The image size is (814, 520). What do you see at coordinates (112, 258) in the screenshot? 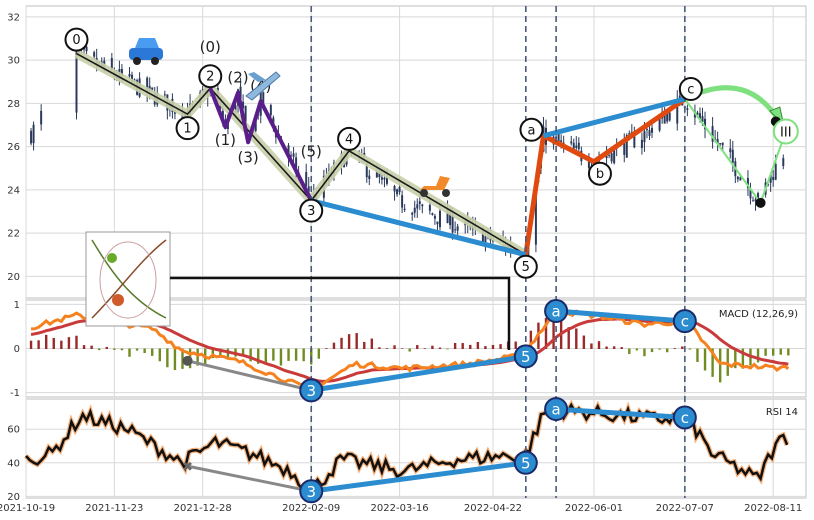
I see `inset-blob` at bounding box center [112, 258].